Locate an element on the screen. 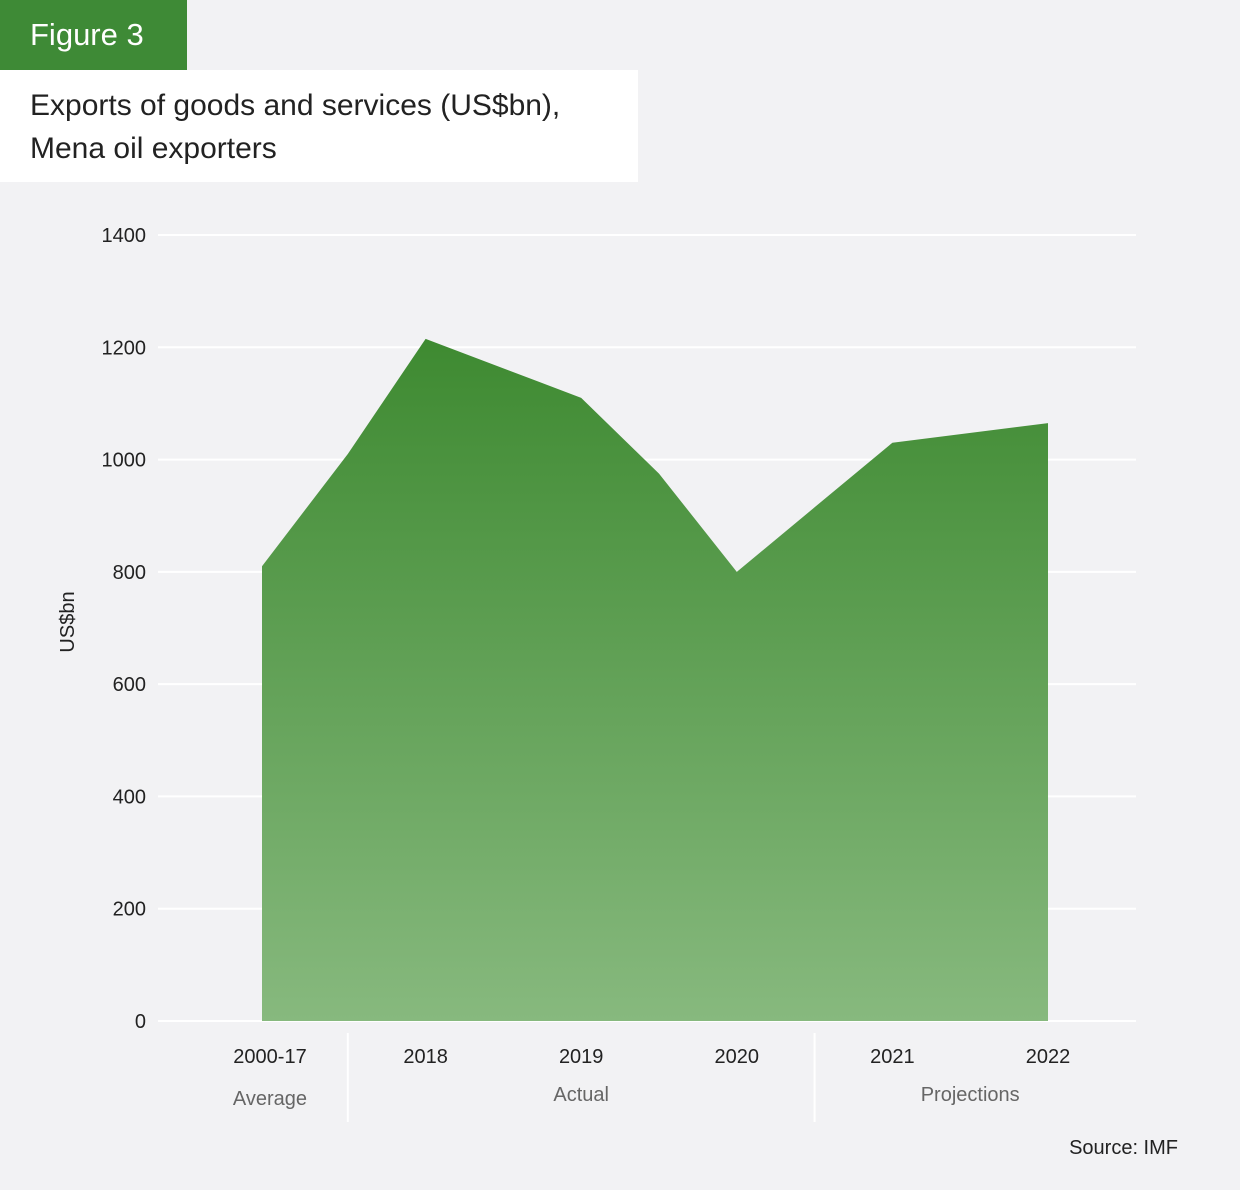 This screenshot has height=1190, width=1240. y-axis-ticks: 0 200 400 600 800 1000 1200 1400 is located at coordinates (124, 629).